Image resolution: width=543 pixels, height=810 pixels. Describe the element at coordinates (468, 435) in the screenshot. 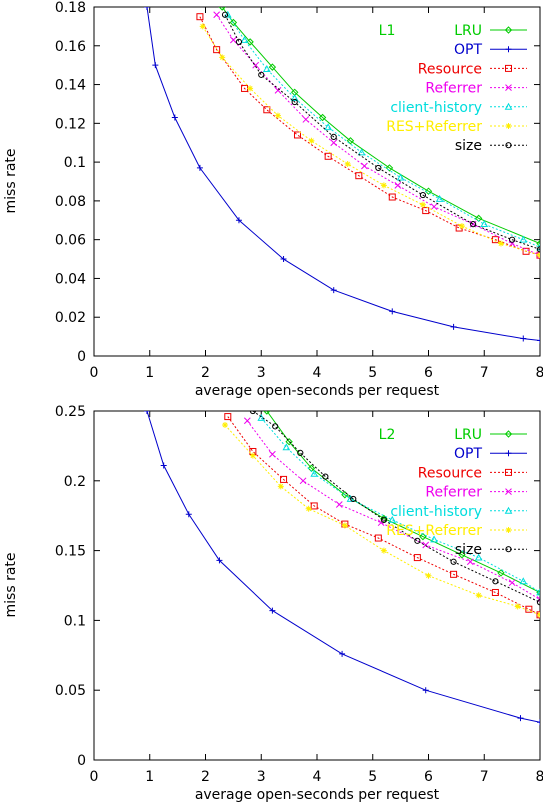

I see `legend-label-lru: LRU` at that location.